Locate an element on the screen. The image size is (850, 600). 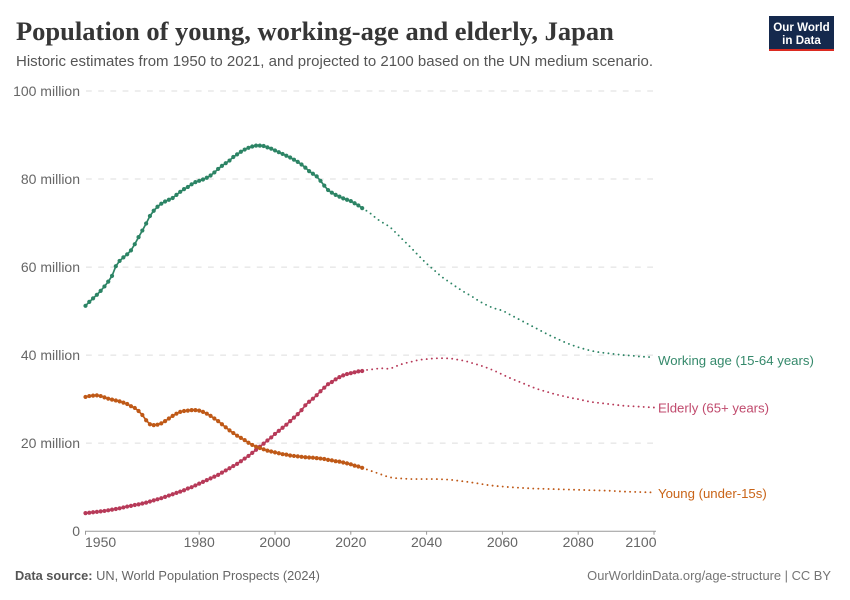
svg-text: 2000 is located at coordinates (274, 542).